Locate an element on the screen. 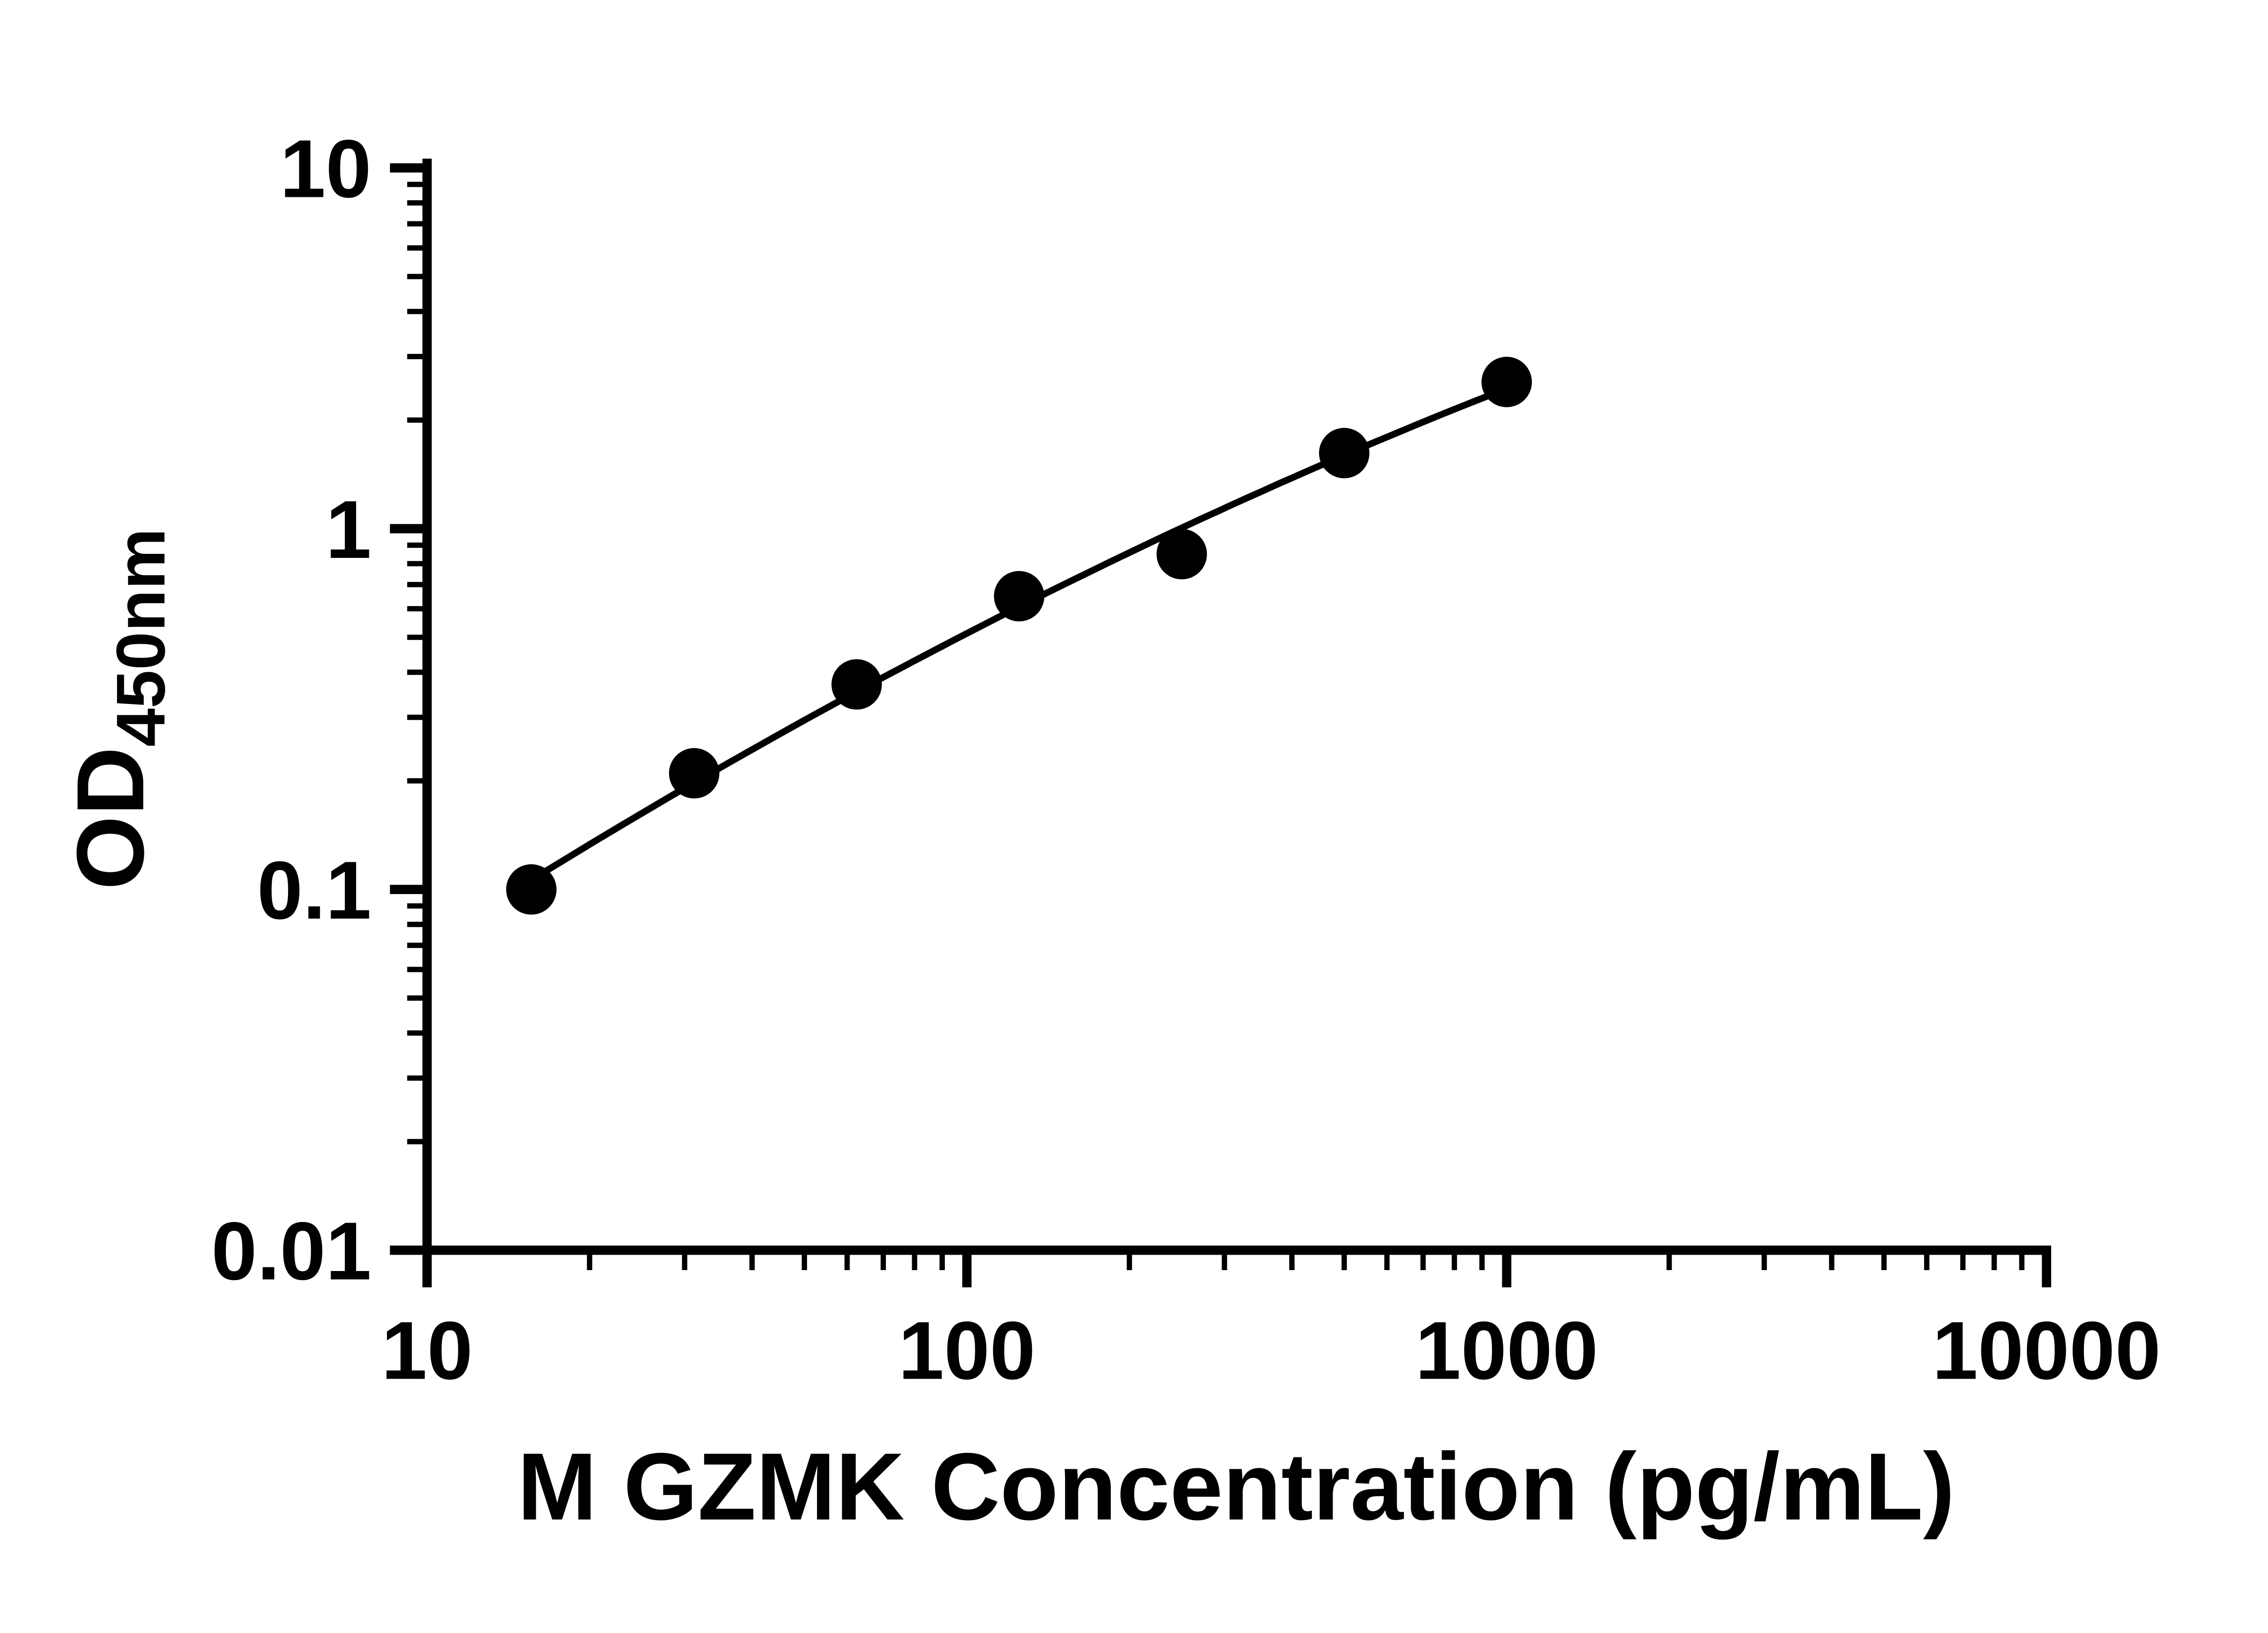 The height and width of the screenshot is (1633, 2268). x-tick-label: 1000 is located at coordinates (1507, 1351).